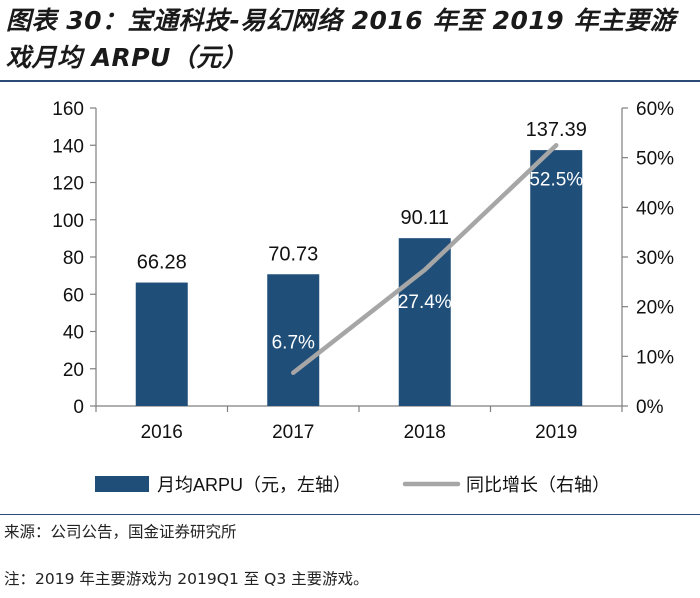  What do you see at coordinates (73, 333) in the screenshot?
I see `left-axis-tick-label: 40` at bounding box center [73, 333].